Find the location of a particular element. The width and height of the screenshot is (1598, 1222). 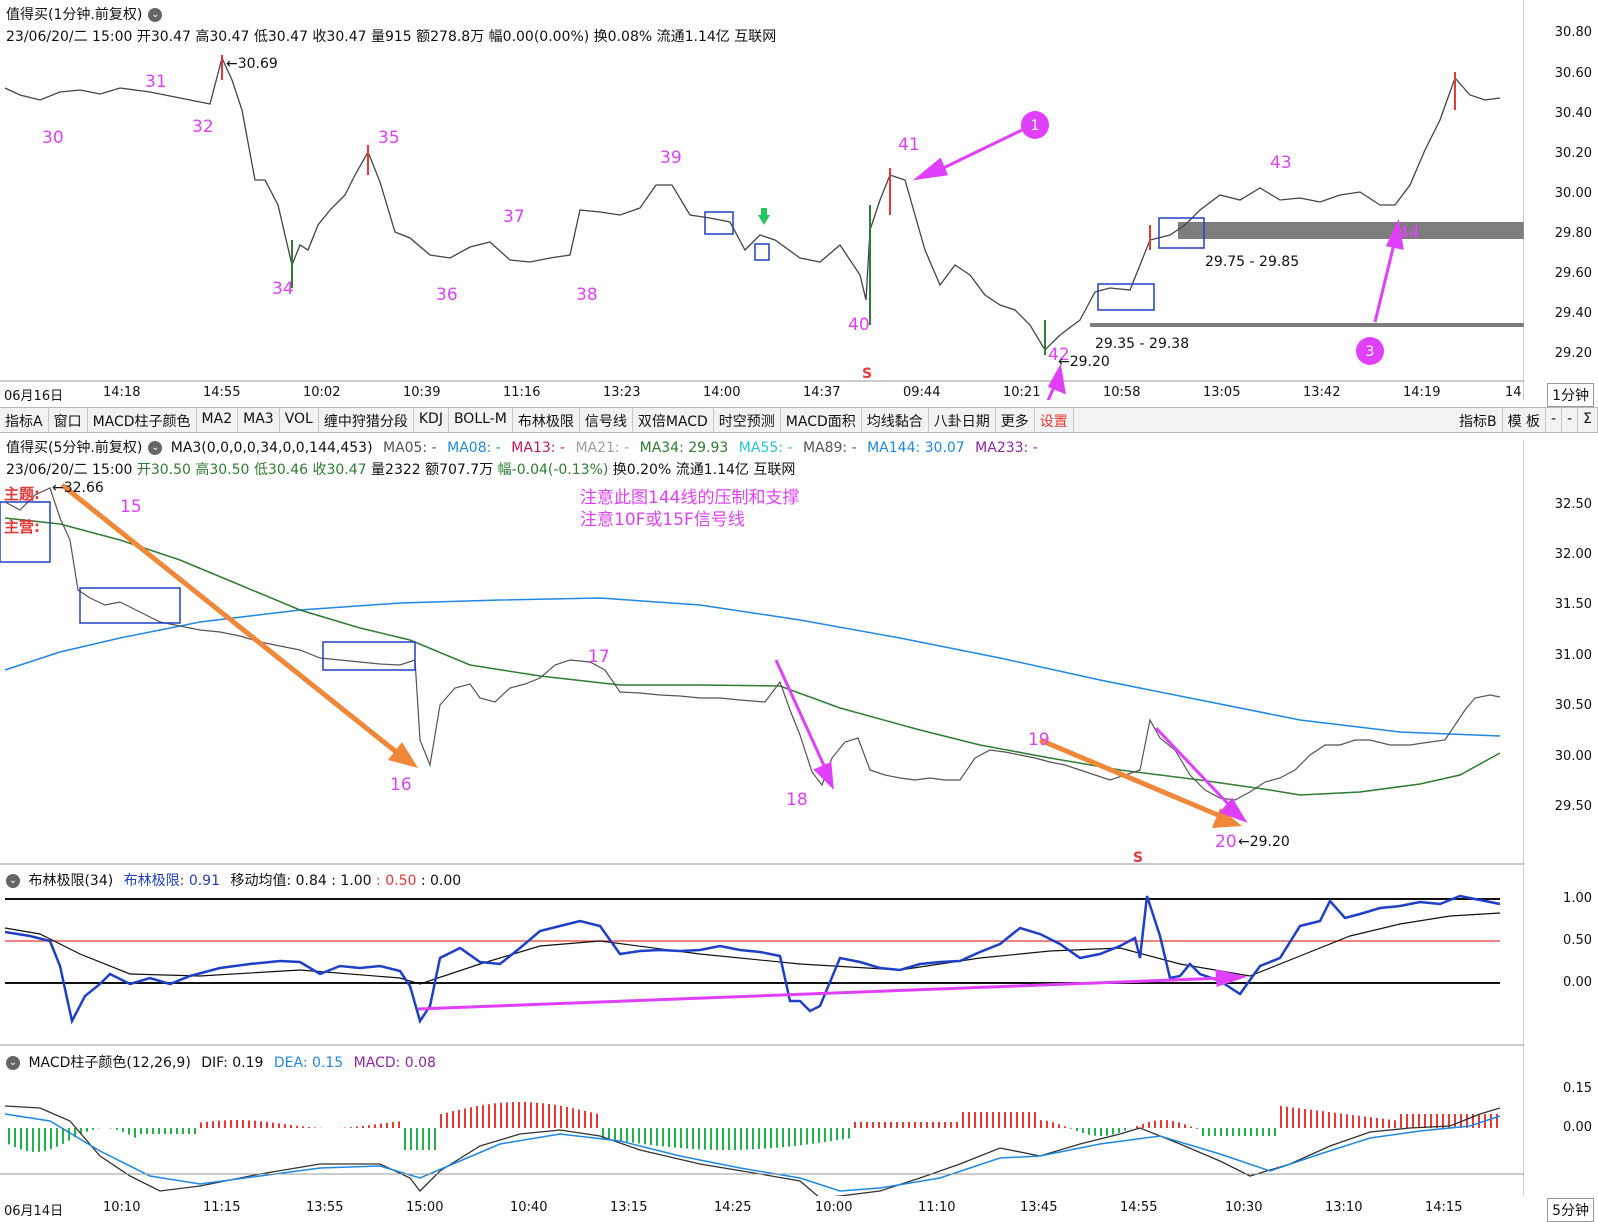

svg-text: 29.75 - 29.85 is located at coordinates (1252, 262).